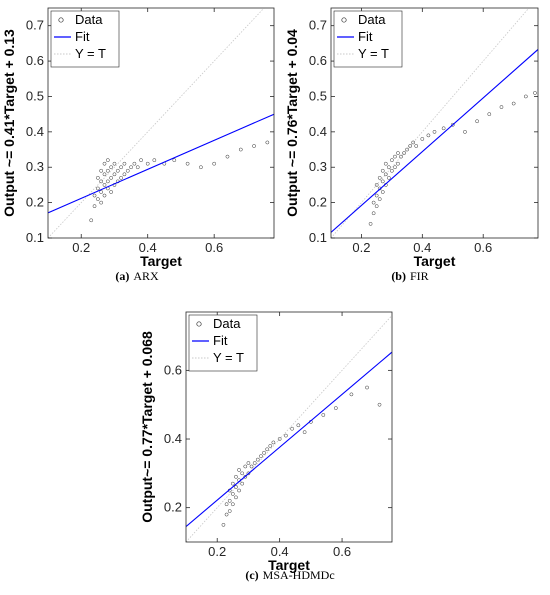 Image resolution: width=550 pixels, height=595 pixels. What do you see at coordinates (368, 39) in the screenshot?
I see `legend: Data Fit Y = T` at bounding box center [368, 39].